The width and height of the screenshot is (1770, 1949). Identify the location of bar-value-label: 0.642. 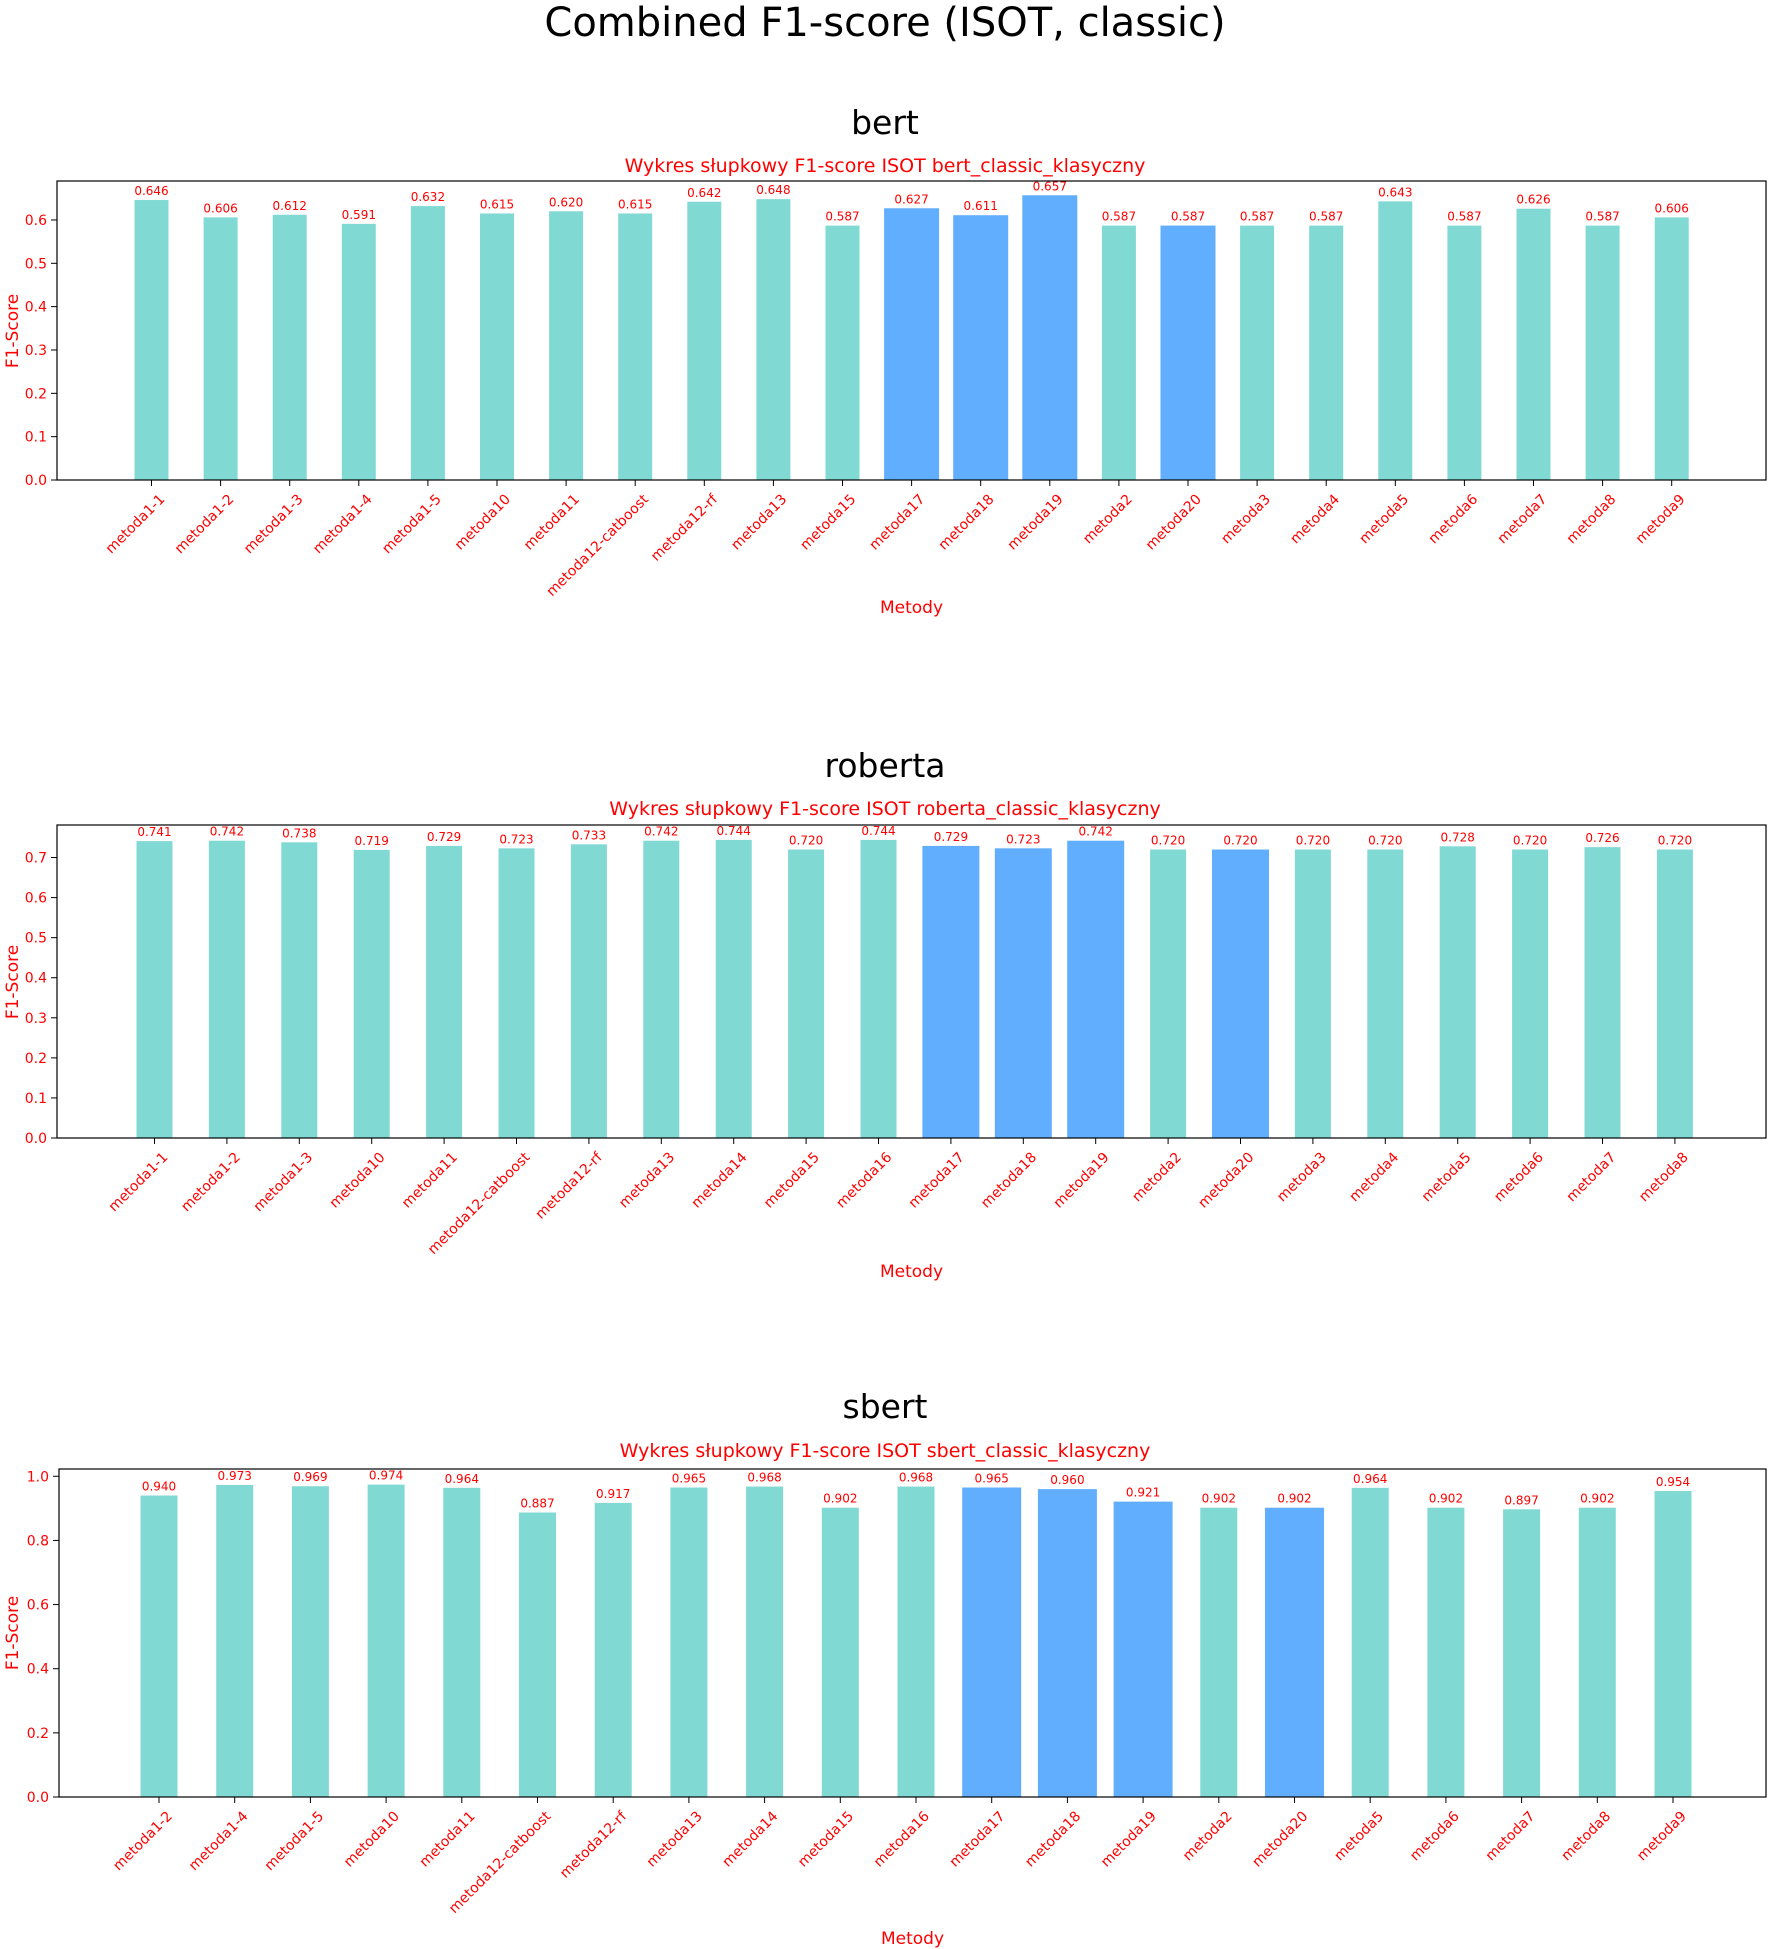
(704, 193).